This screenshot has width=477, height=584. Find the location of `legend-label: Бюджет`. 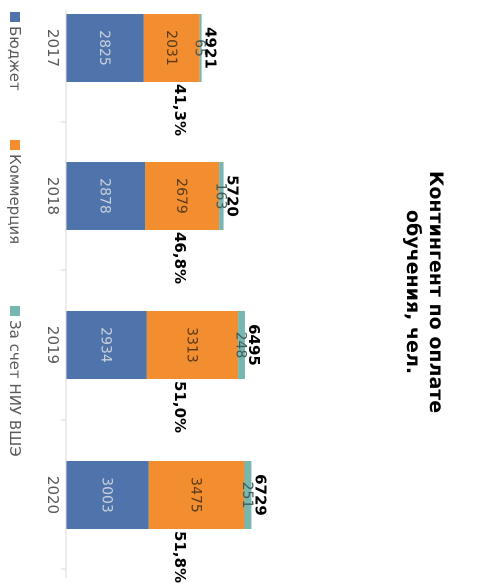

legend-label: Бюджет is located at coordinates (15, 58).